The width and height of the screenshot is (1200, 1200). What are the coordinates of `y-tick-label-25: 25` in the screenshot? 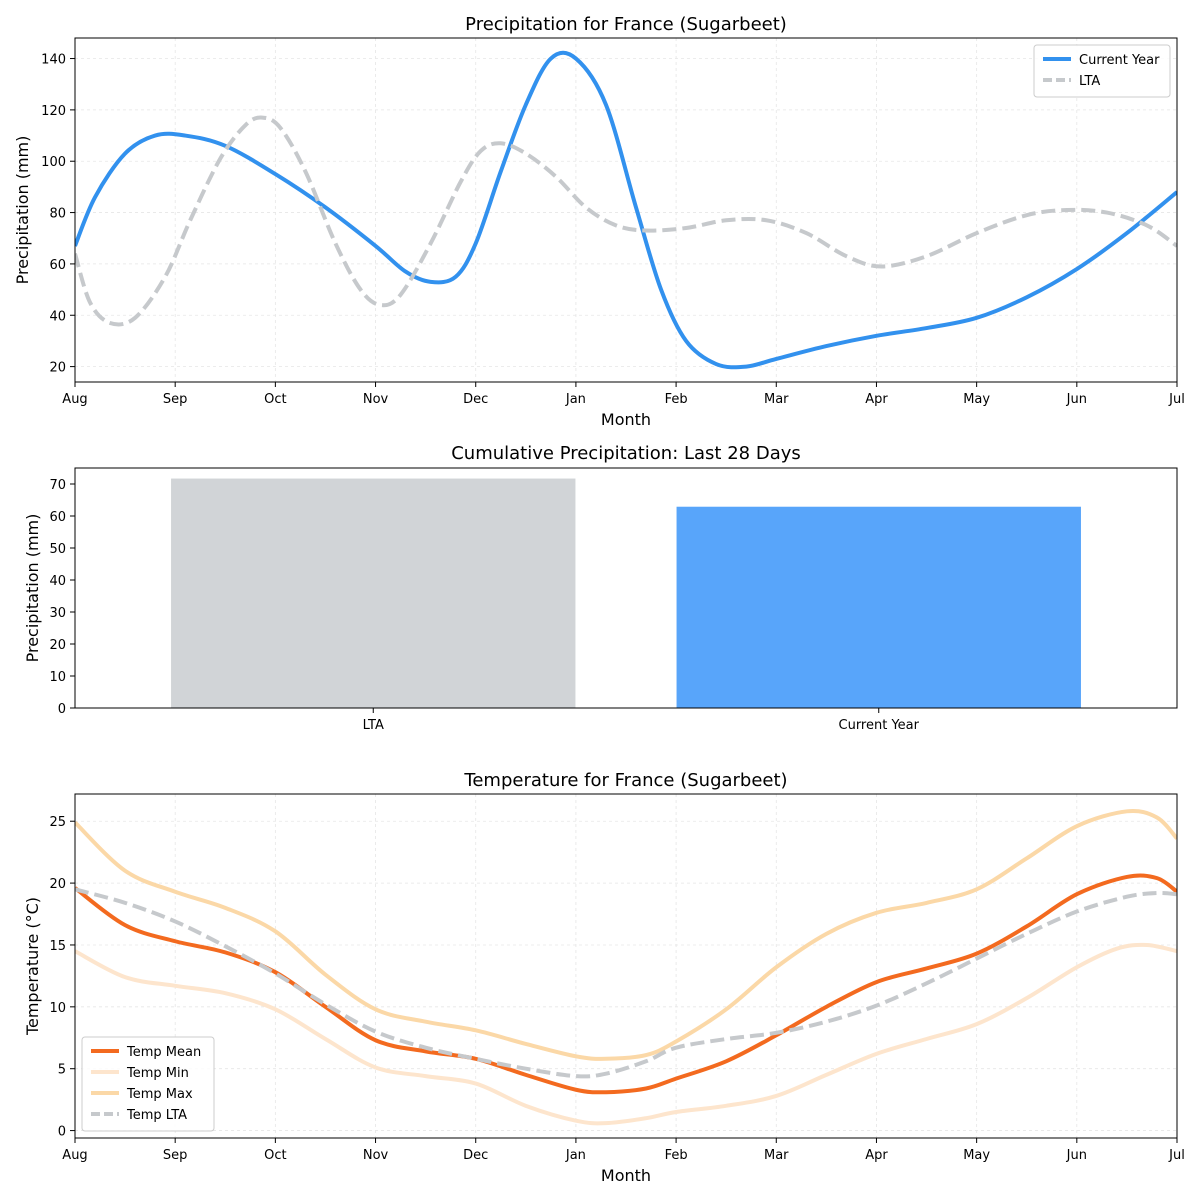 It's located at (57, 822).